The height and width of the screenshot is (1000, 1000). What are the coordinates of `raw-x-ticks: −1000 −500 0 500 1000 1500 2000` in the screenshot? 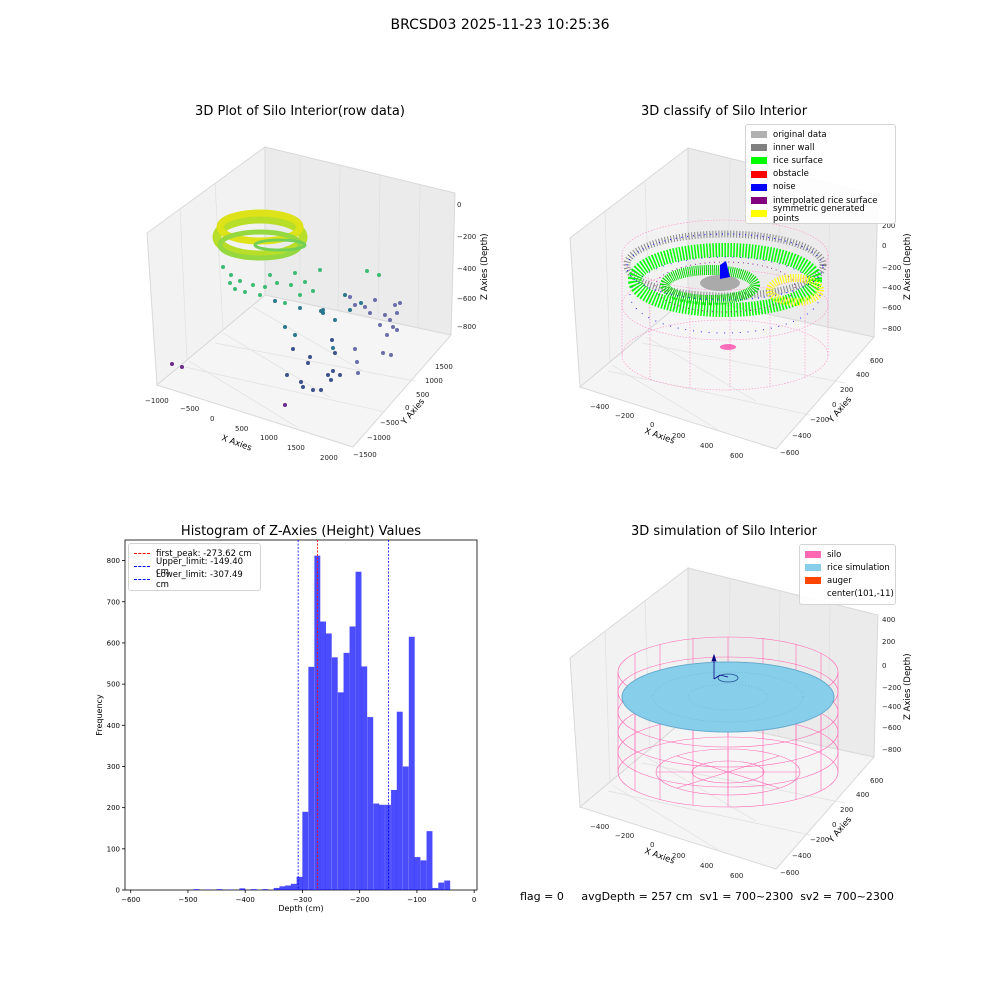 It's located at (241, 429).